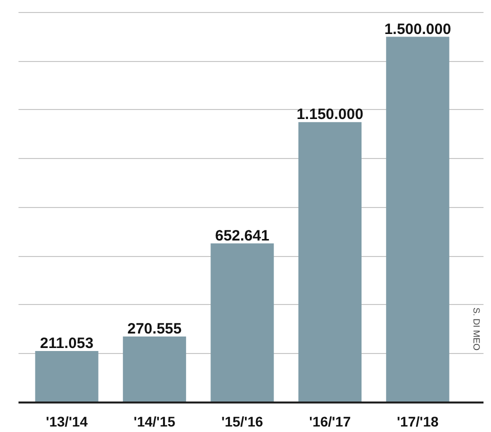  What do you see at coordinates (330, 115) in the screenshot?
I see `data-label: 1.150.000` at bounding box center [330, 115].